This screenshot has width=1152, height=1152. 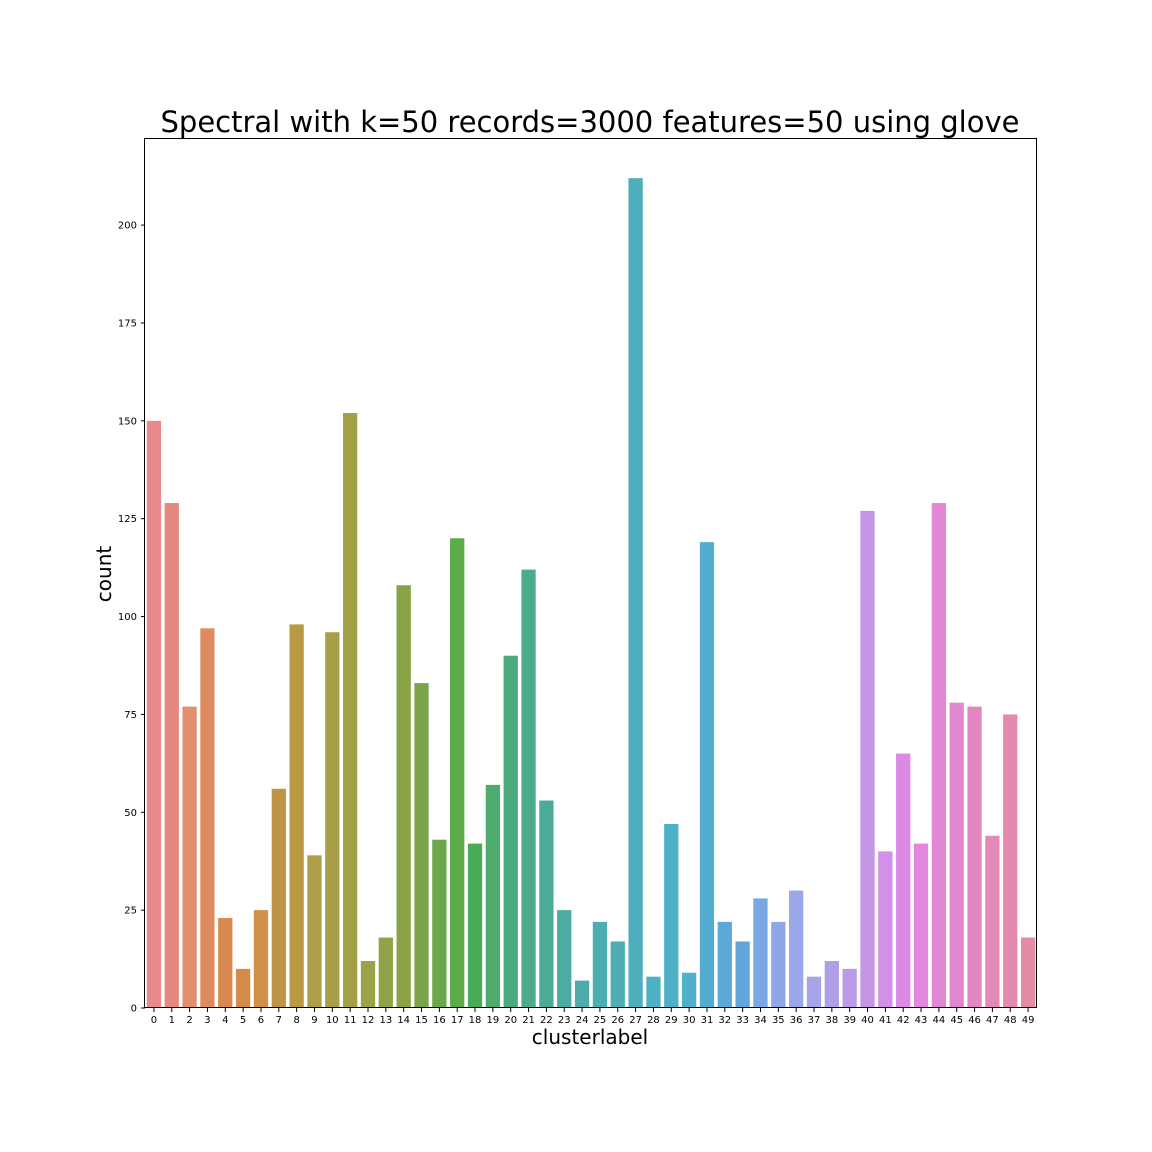 I want to click on x-tick-label: 13, so click(x=385, y=1020).